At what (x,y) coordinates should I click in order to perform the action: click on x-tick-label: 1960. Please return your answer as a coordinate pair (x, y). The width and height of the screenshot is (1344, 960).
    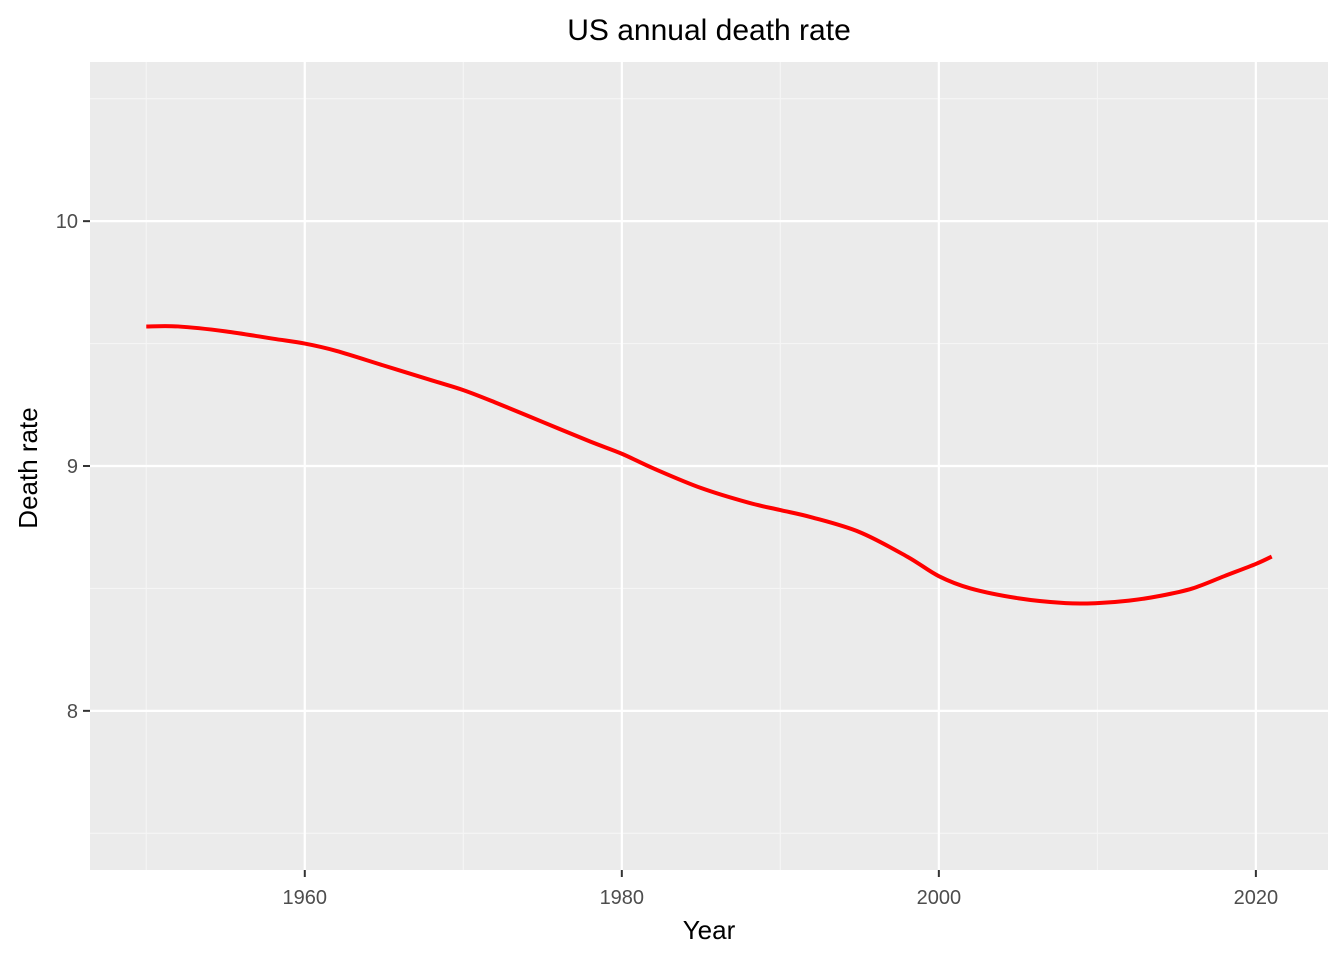
    Looking at the image, I should click on (305, 898).